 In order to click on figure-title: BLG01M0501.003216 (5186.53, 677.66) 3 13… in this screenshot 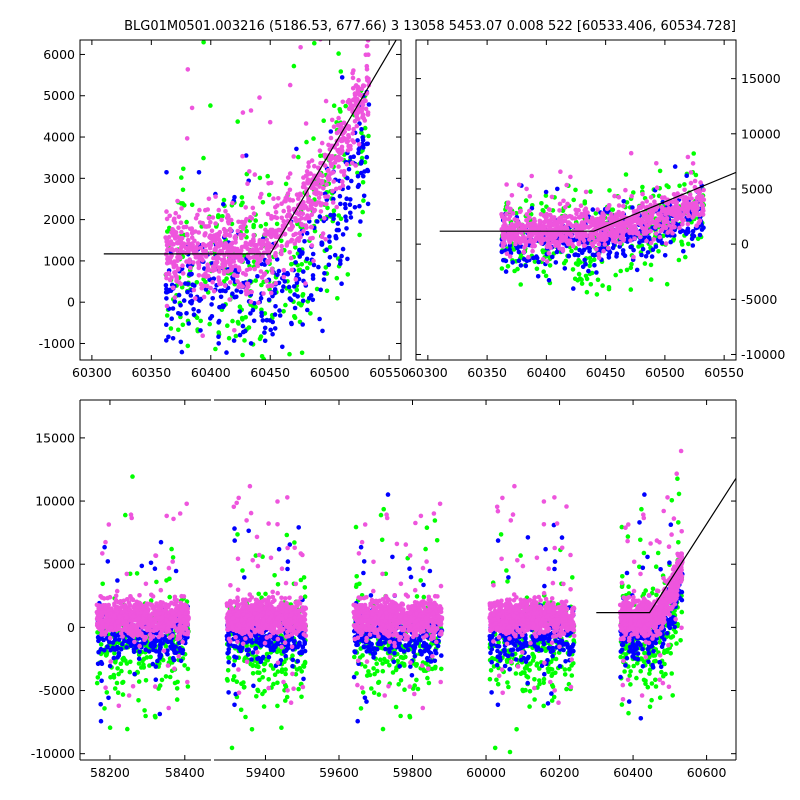, I will do `click(430, 26)`.